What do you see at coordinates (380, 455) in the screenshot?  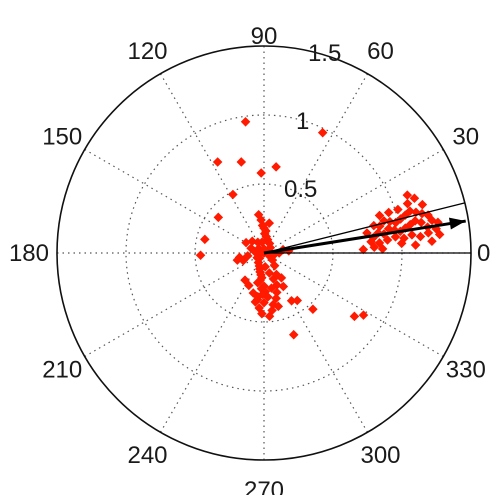 I see `theta-tick-label-300: 300` at bounding box center [380, 455].